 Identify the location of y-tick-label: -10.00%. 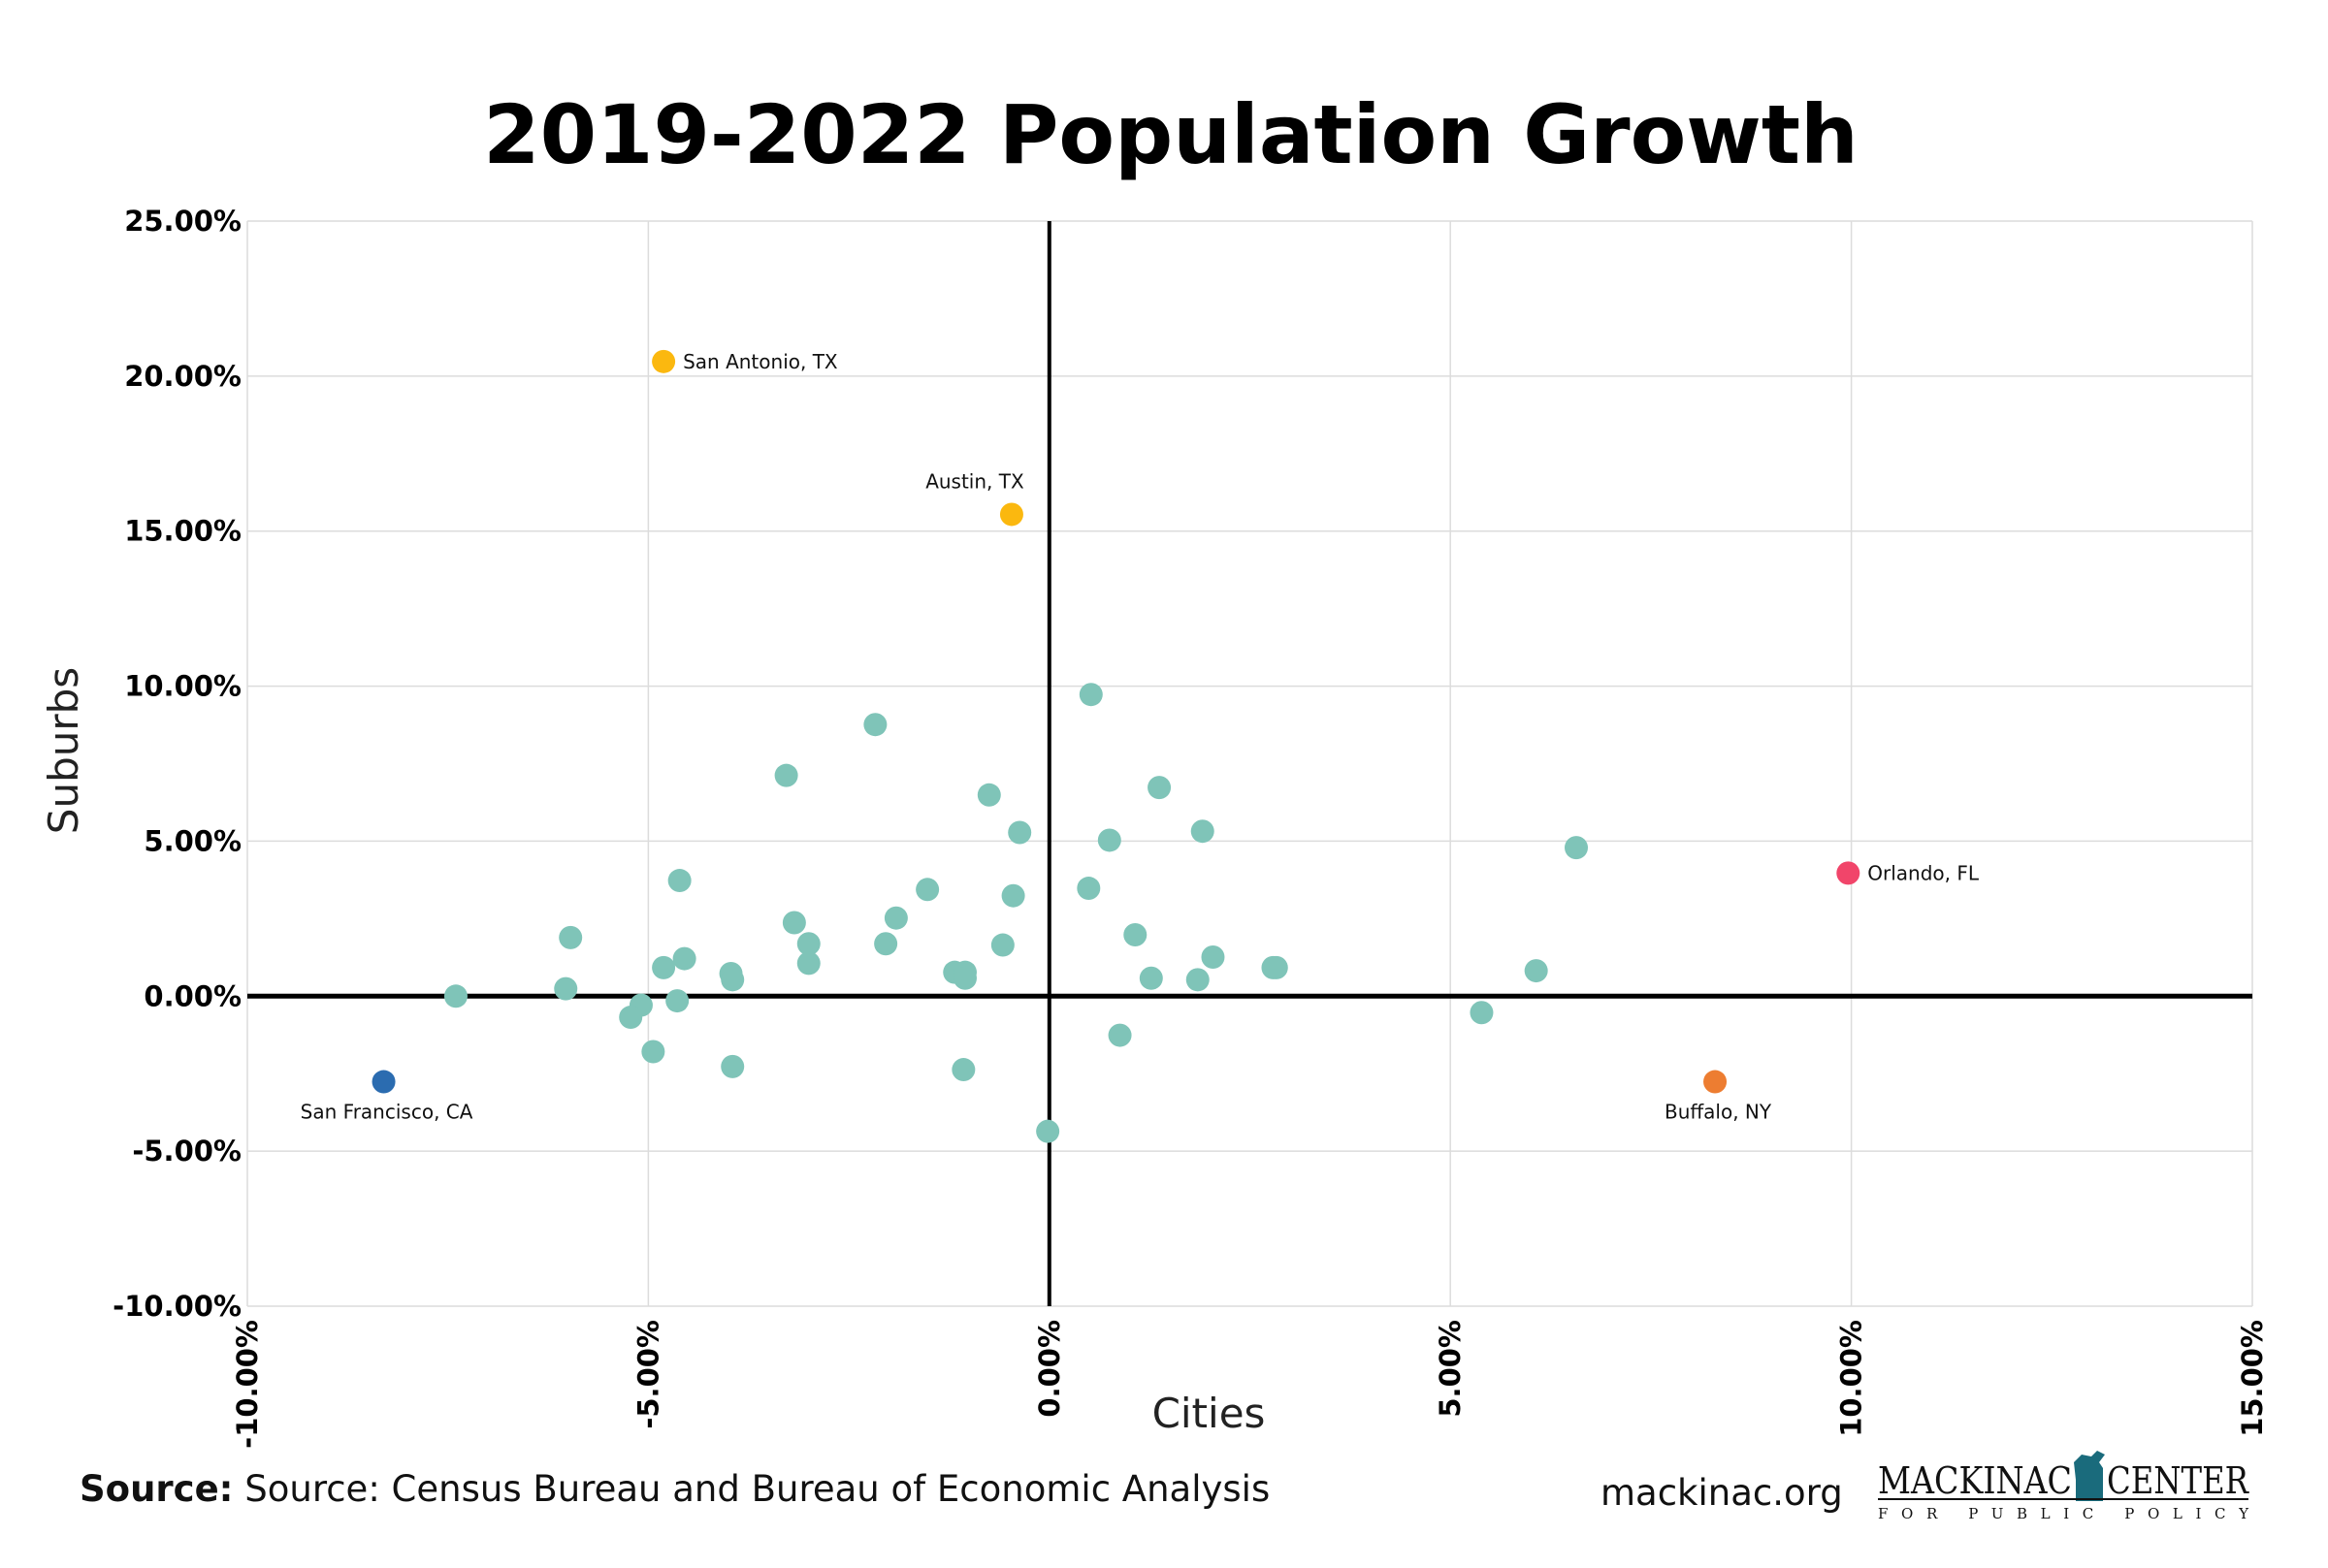
(177, 1306).